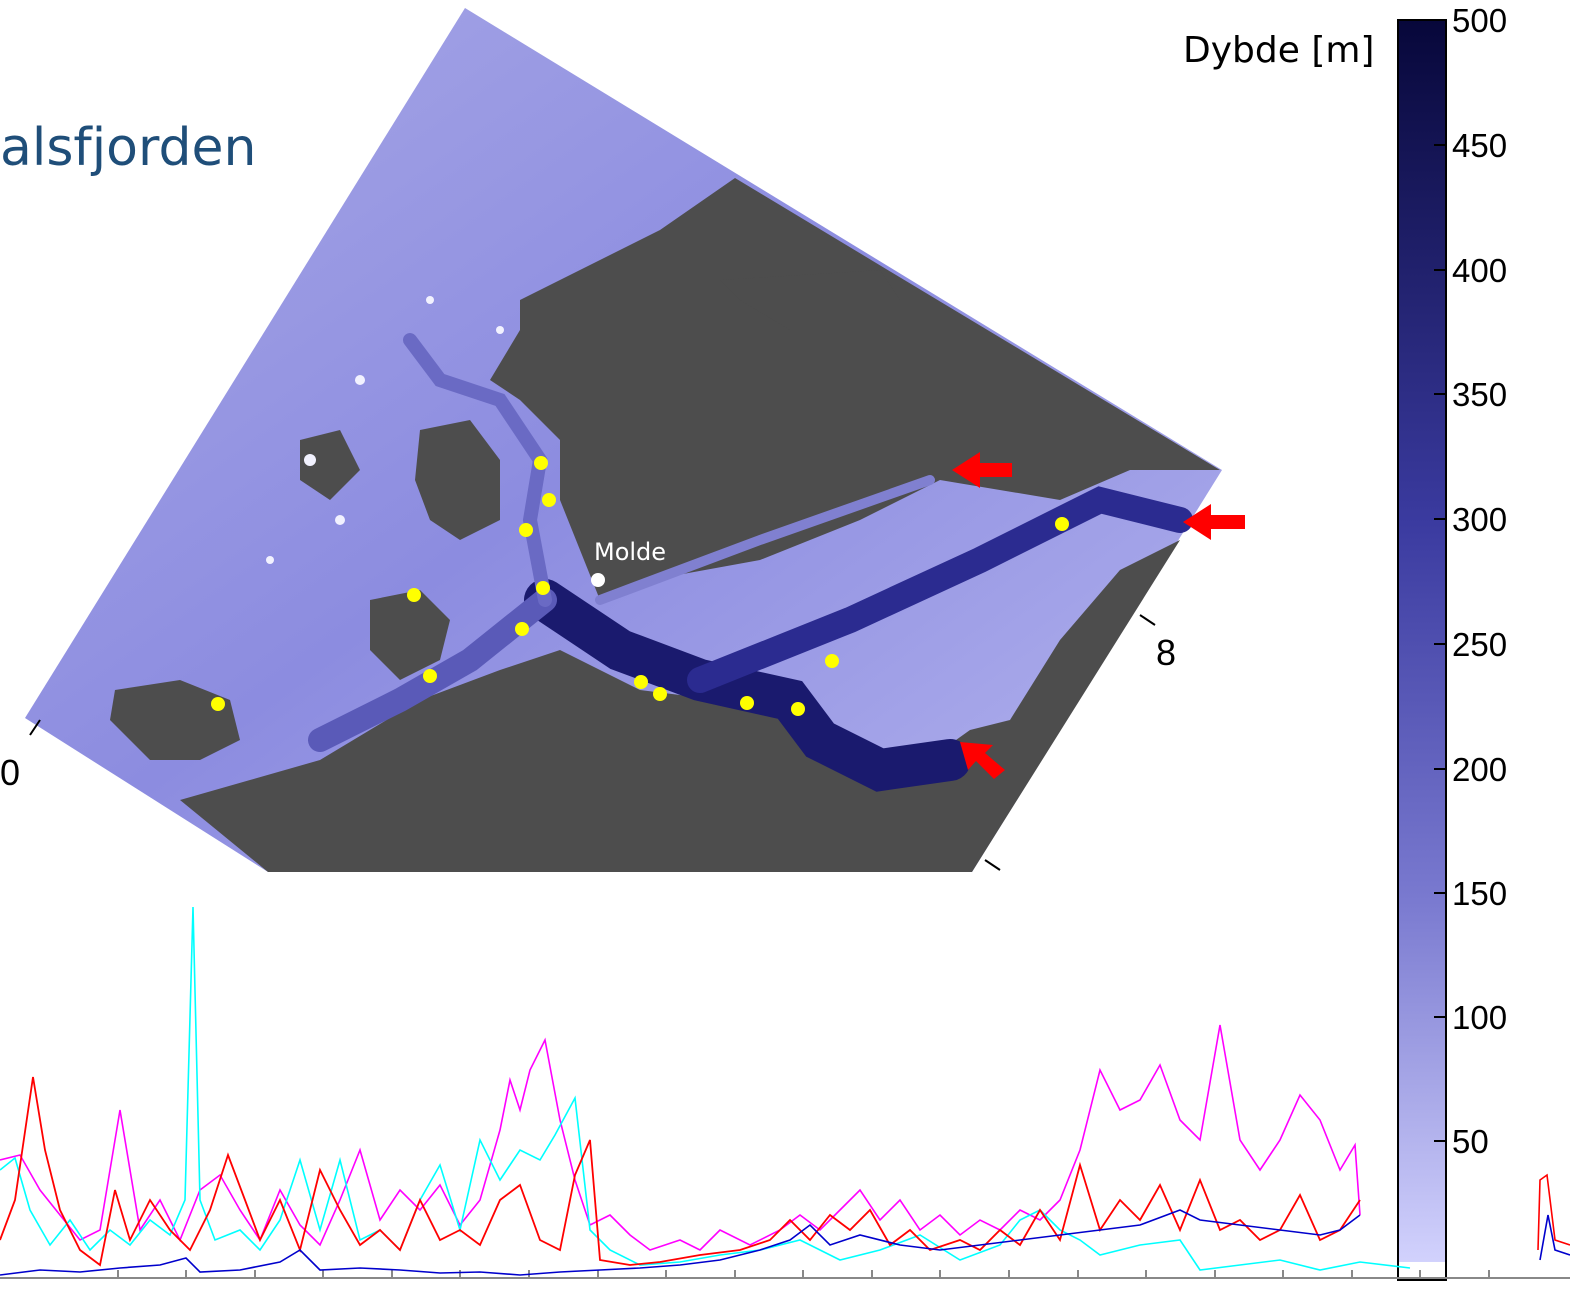 This screenshot has height=1293, width=1570. Describe the element at coordinates (765, 540) in the screenshot. I see `fjord-ne-arm` at that location.